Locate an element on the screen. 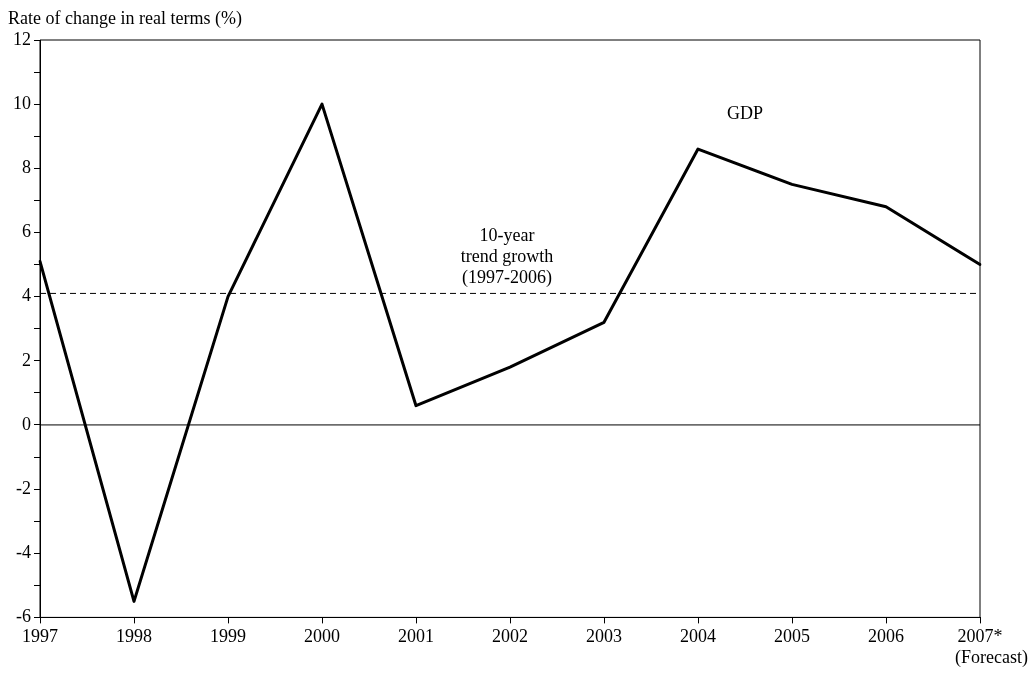  x-tick-label: 1998 is located at coordinates (134, 635).